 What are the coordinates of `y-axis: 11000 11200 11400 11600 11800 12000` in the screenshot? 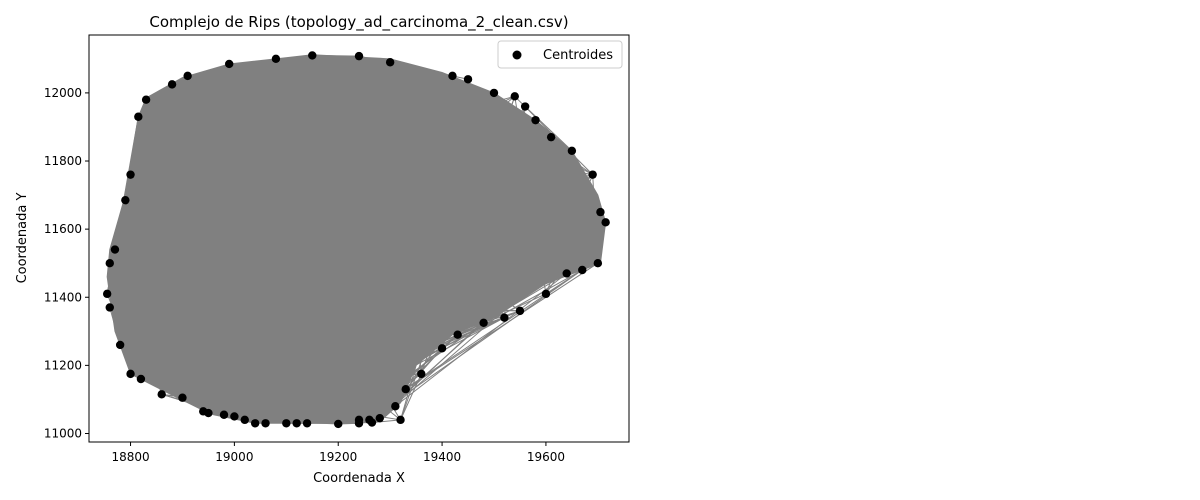 It's located at (66, 263).